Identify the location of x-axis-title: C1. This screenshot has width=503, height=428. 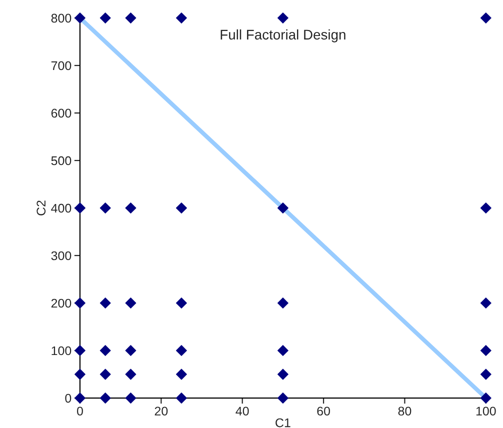
(283, 423).